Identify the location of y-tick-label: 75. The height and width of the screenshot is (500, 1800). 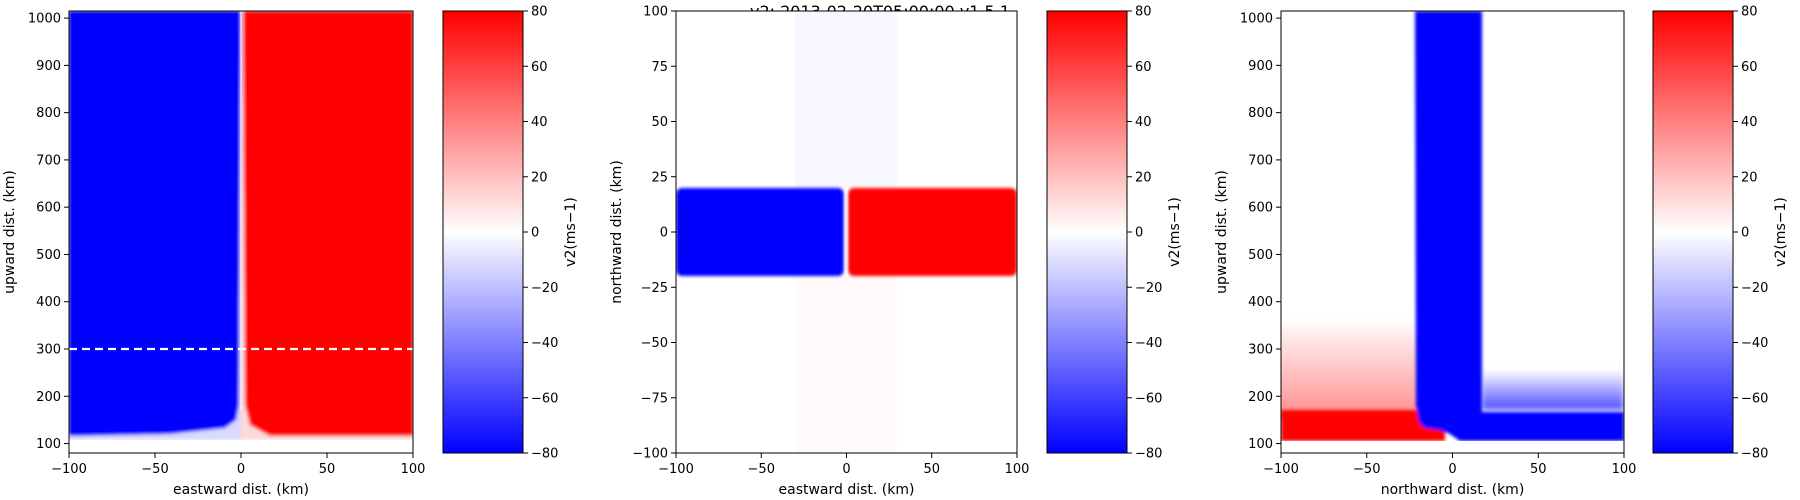
(659, 67).